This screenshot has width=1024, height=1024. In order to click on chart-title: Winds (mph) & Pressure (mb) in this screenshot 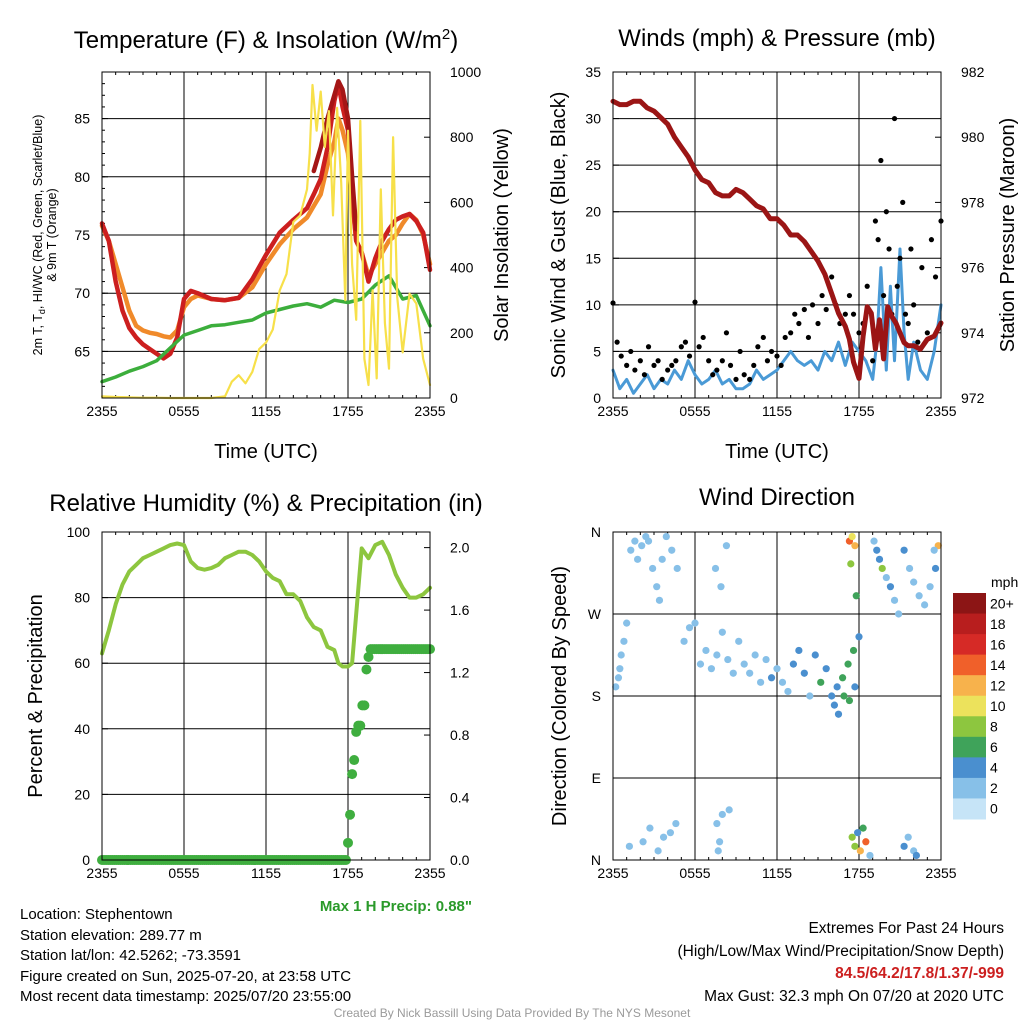, I will do `click(776, 38)`.